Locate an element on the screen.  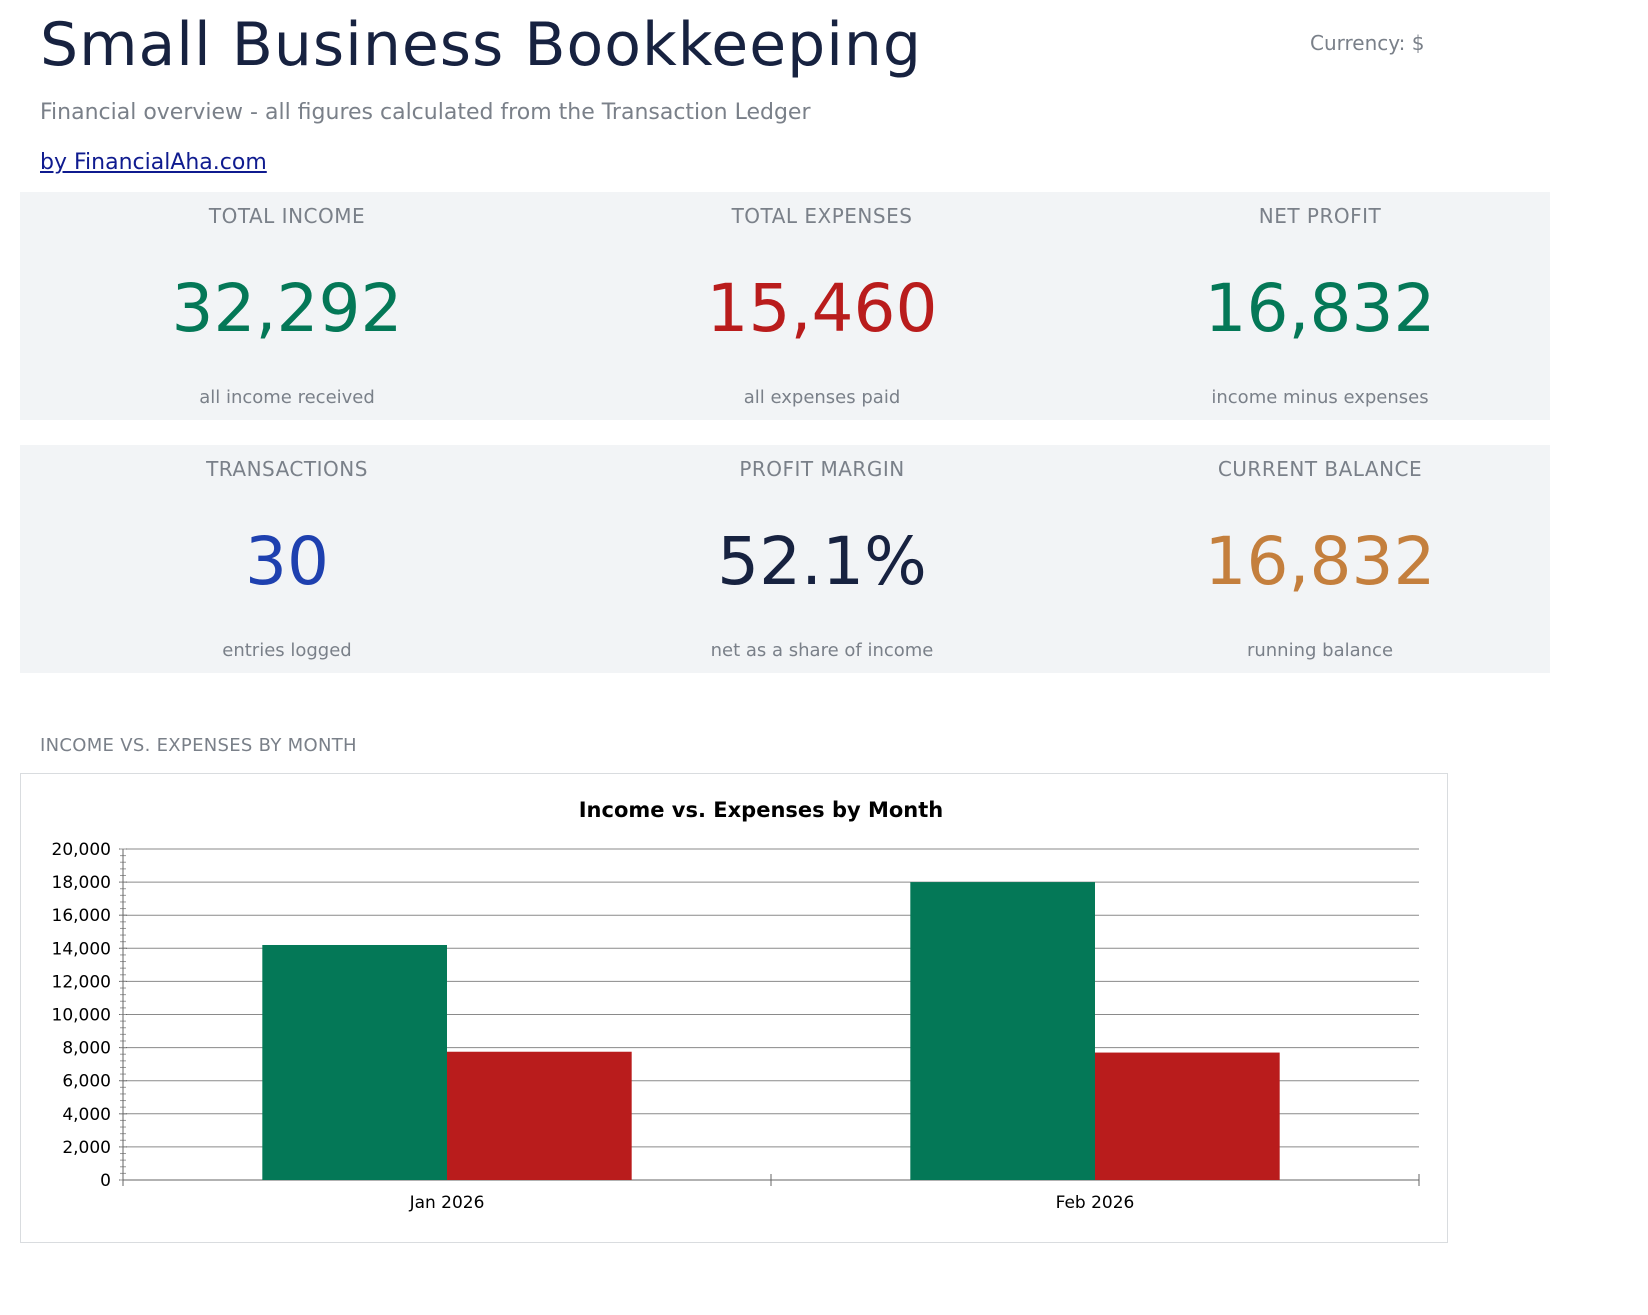
kpi-caption: all income received is located at coordinates (287, 397).